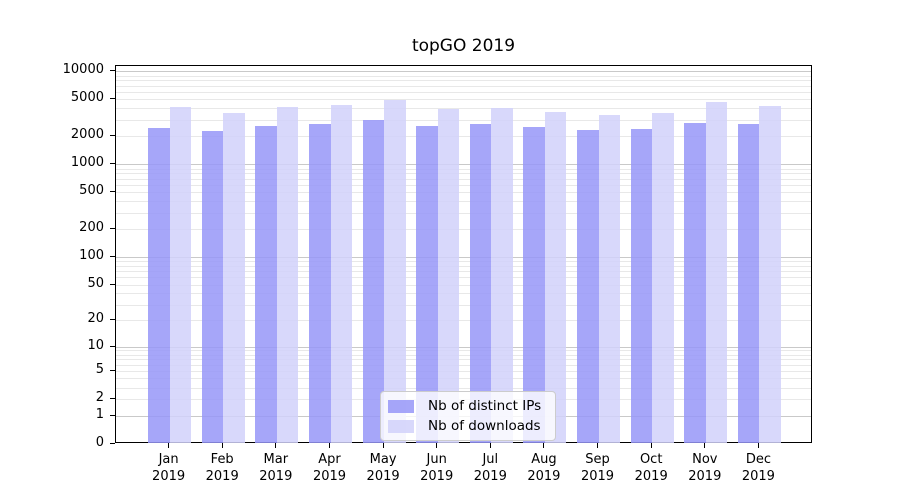 The image size is (900, 500). I want to click on bar-distinct-ips-jan, so click(159, 285).